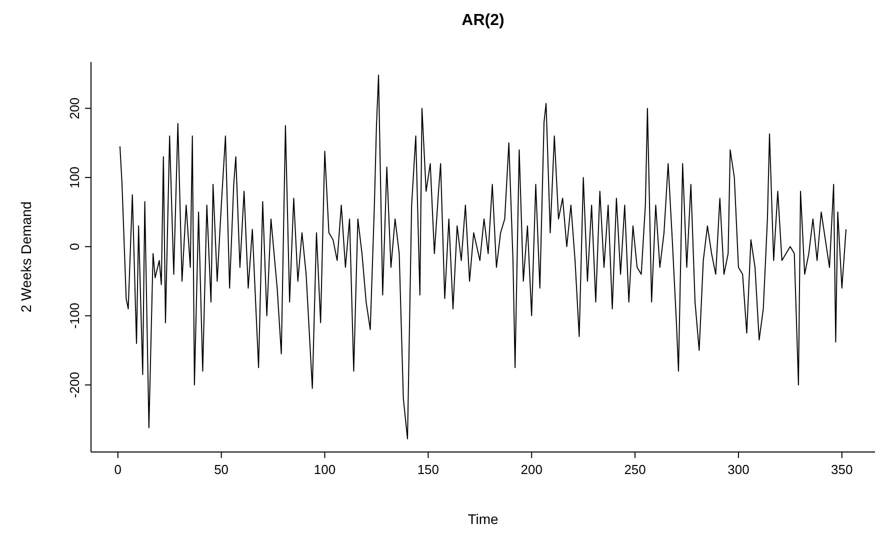 This screenshot has height=536, width=877. Describe the element at coordinates (842, 469) in the screenshot. I see `x-tick-label: 350` at that location.